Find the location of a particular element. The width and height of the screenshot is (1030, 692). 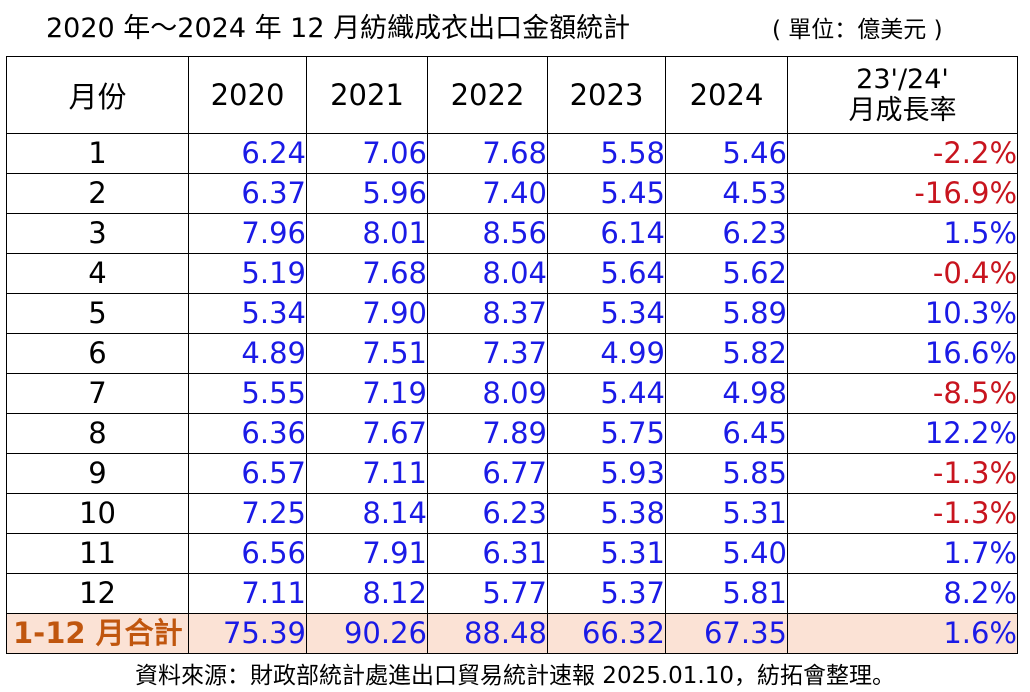

total-value-cell: 75.39 is located at coordinates (247, 633).